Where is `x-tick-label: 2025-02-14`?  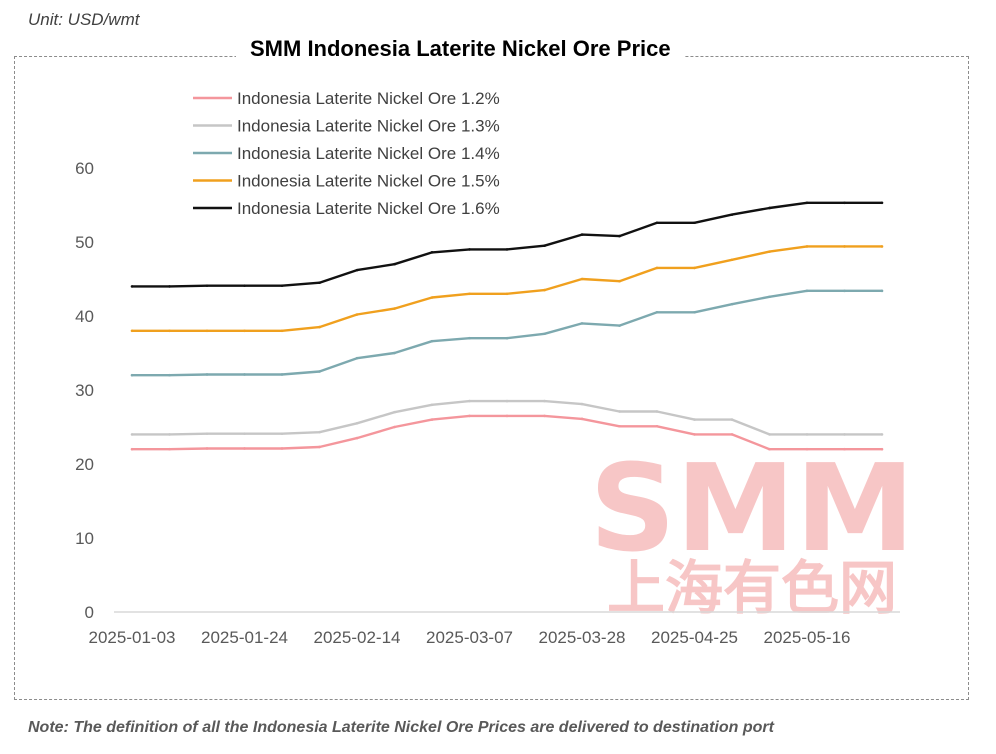 x-tick-label: 2025-02-14 is located at coordinates (357, 637).